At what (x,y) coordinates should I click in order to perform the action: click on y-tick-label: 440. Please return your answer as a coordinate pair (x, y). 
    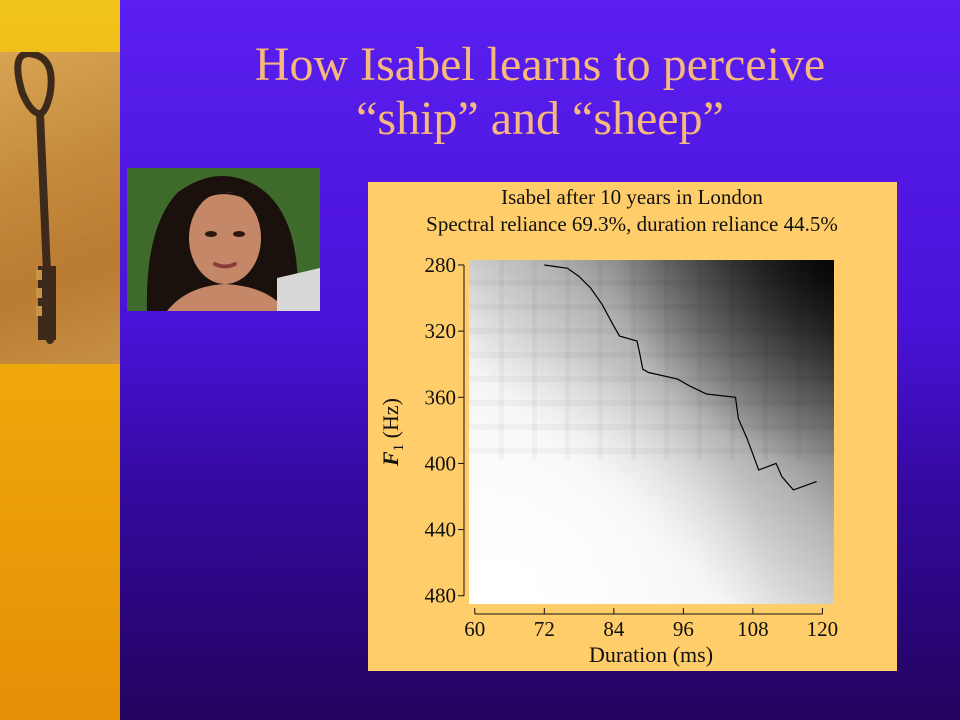
    Looking at the image, I should click on (441, 530).